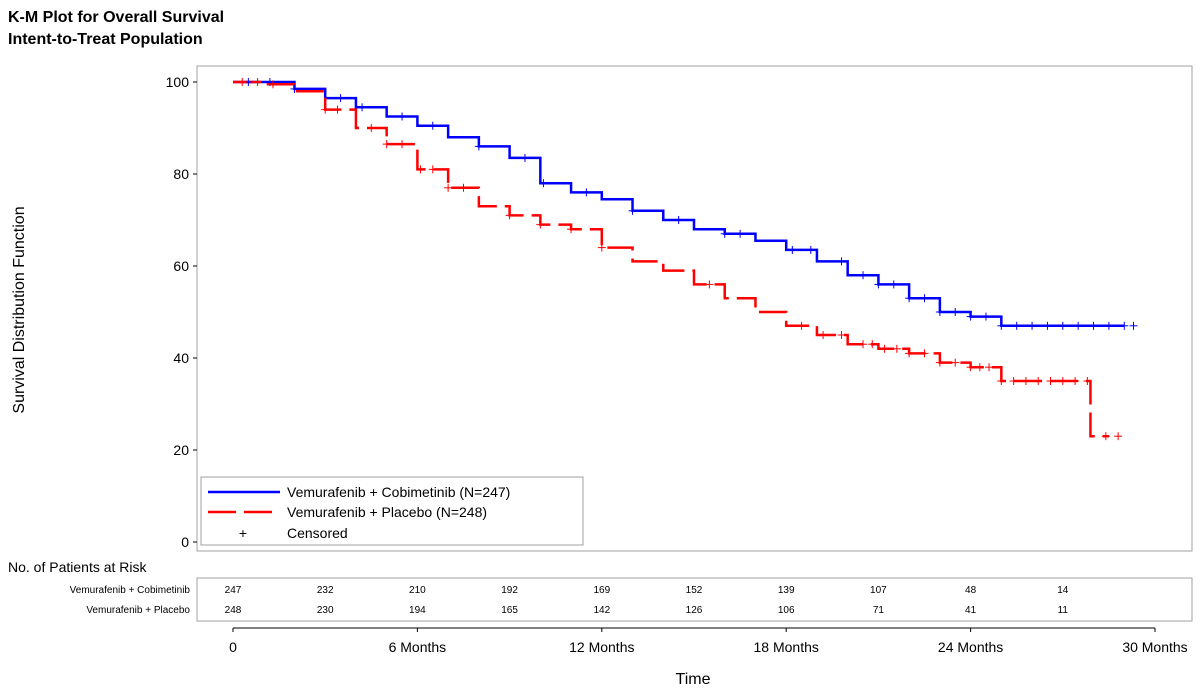  What do you see at coordinates (243, 533) in the screenshot?
I see `censored-symbol-icon: +` at bounding box center [243, 533].